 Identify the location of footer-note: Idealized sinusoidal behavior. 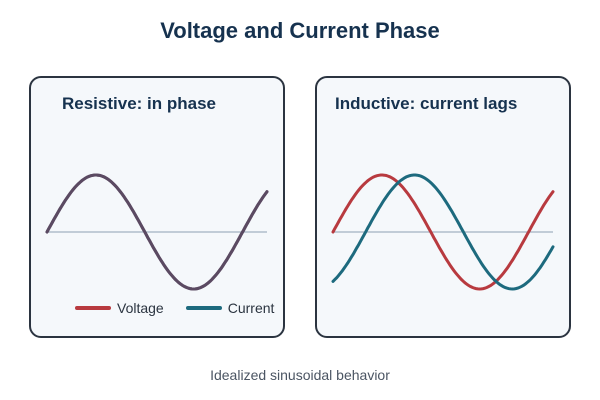
(300, 375).